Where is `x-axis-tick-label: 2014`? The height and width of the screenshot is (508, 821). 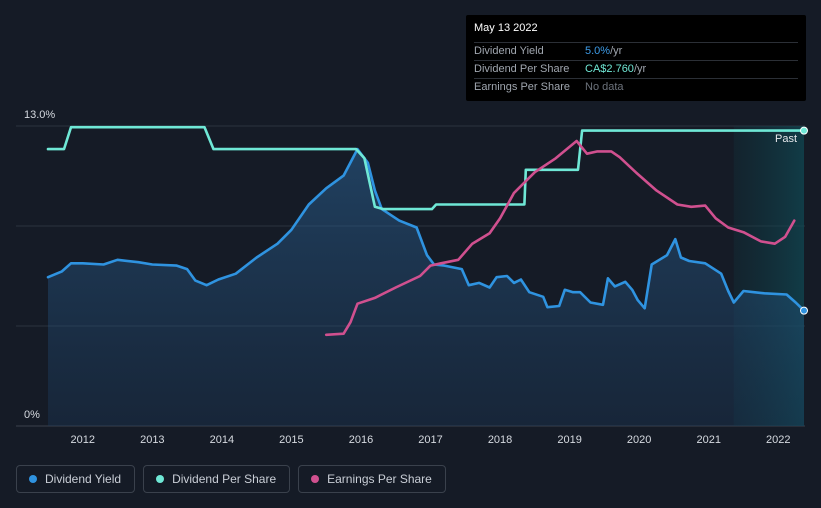
x-axis-tick-label: 2014 is located at coordinates (222, 440).